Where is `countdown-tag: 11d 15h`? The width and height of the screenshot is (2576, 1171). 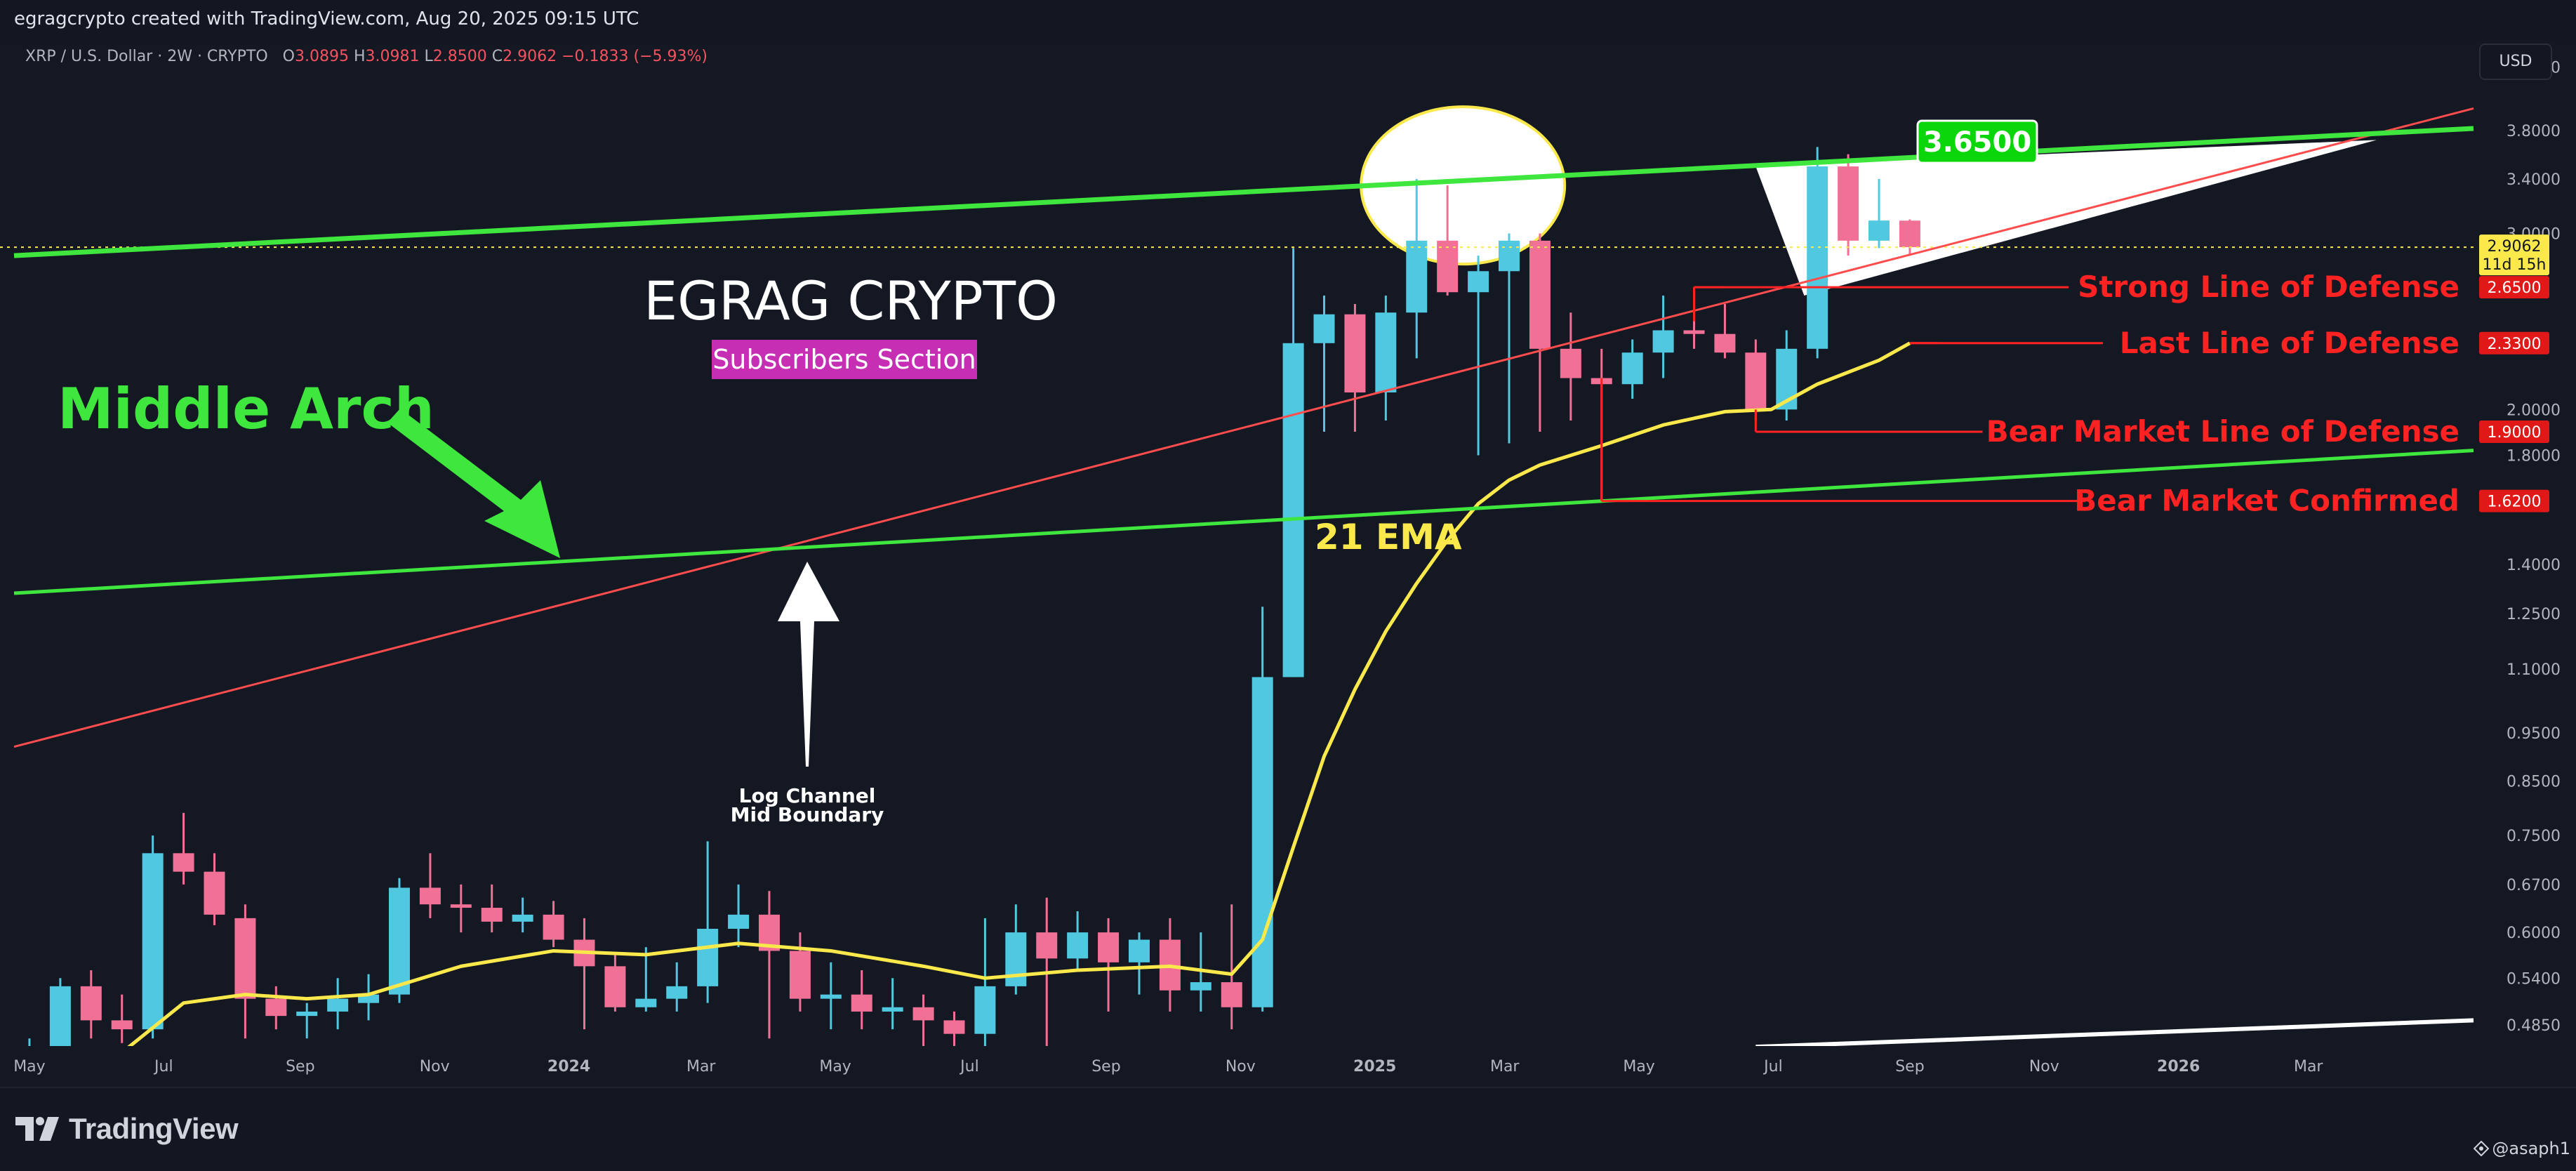 countdown-tag: 11d 15h is located at coordinates (2515, 265).